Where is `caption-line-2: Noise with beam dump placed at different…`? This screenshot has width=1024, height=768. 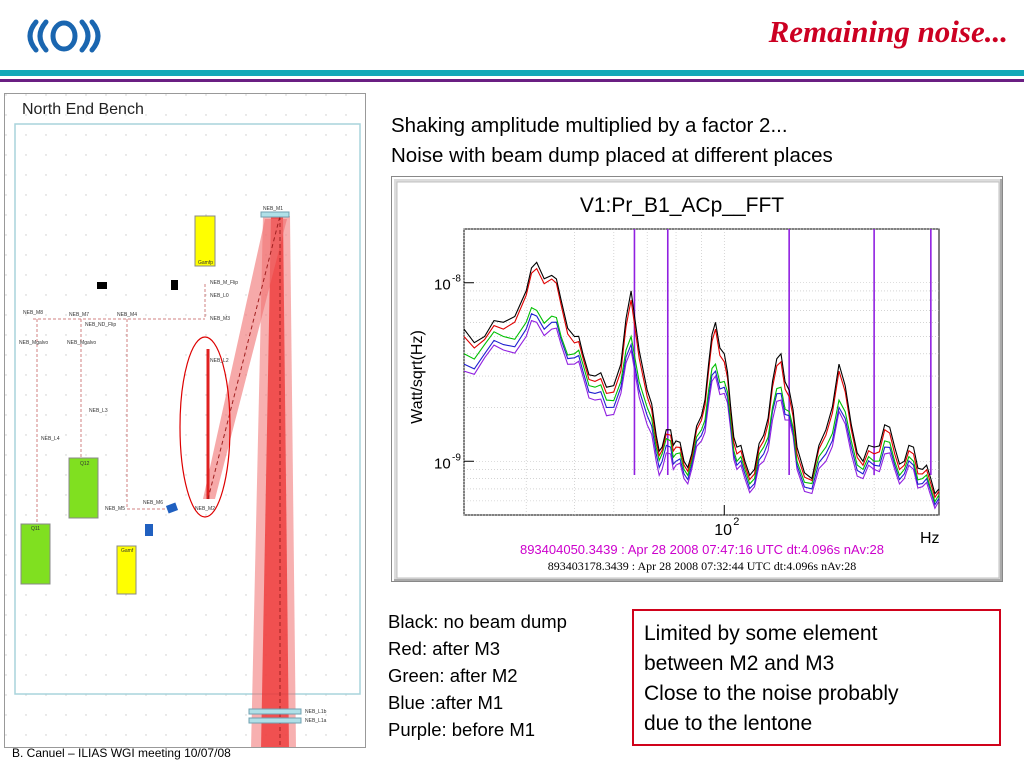
caption-line-2: Noise with beam dump placed at different… is located at coordinates (612, 155).